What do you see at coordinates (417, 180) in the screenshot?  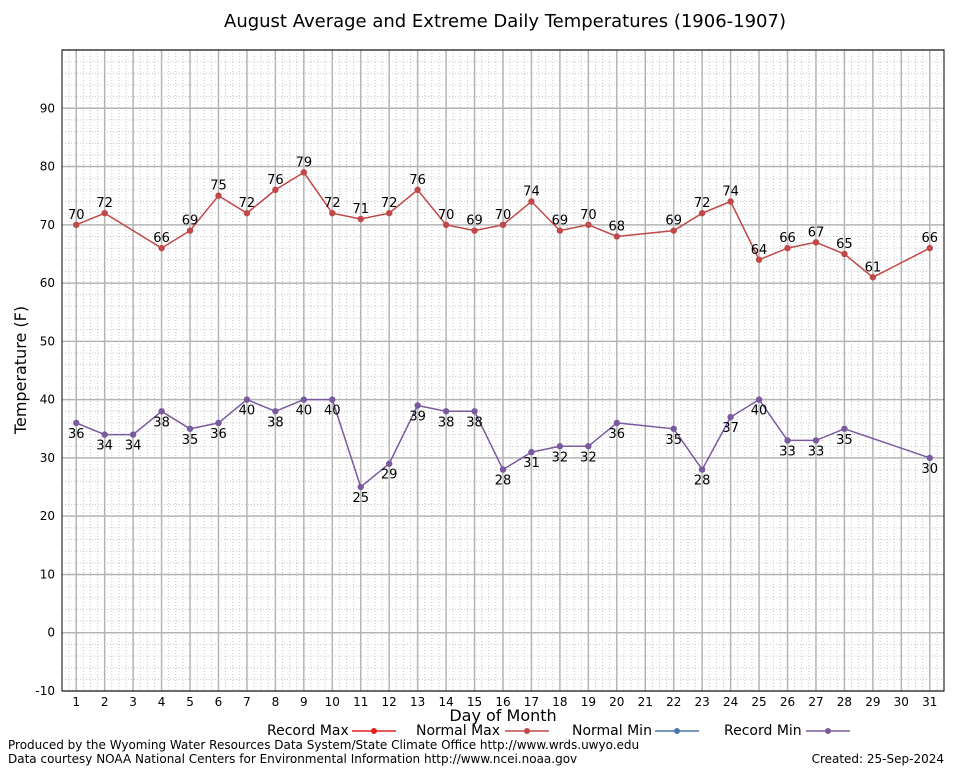 I see `normal-max-data-label: 76` at bounding box center [417, 180].